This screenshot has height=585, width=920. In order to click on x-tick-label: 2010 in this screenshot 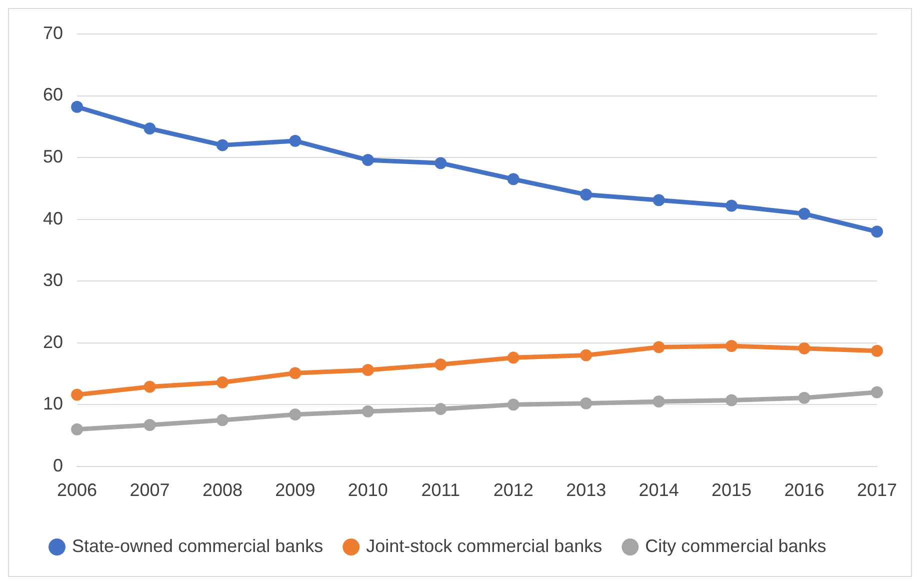, I will do `click(368, 490)`.